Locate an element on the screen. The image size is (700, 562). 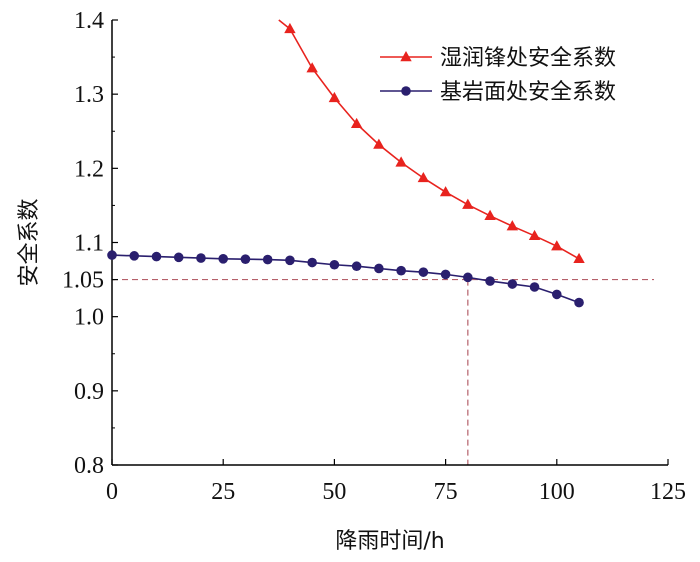
legend-item-bedrock: 基岩面处安全系数 is located at coordinates (498, 92).